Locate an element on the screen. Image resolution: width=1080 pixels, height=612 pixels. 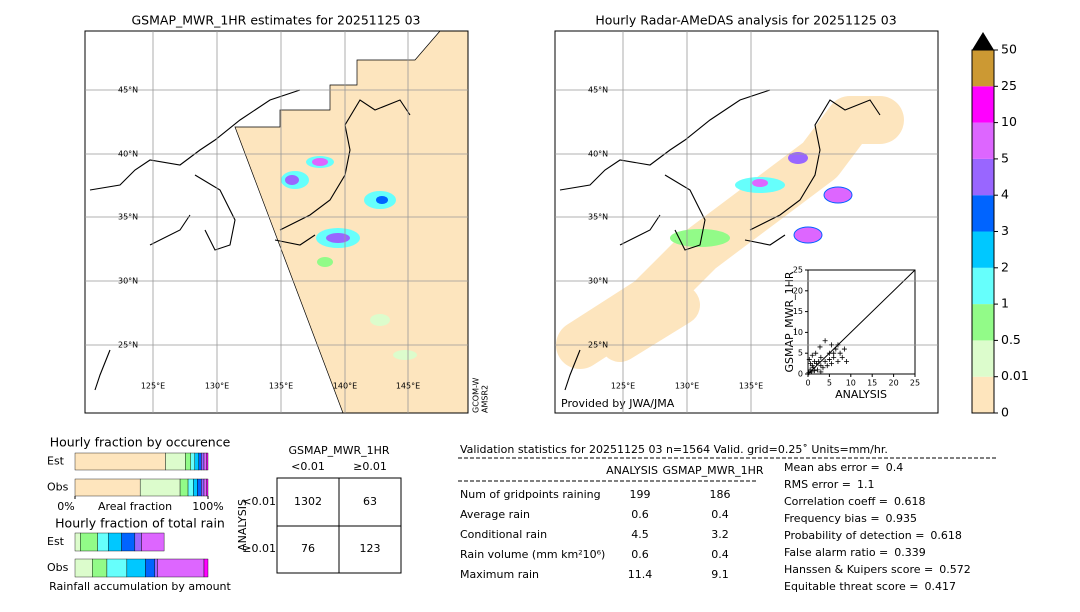
diagonal is located at coordinates (861, 322).